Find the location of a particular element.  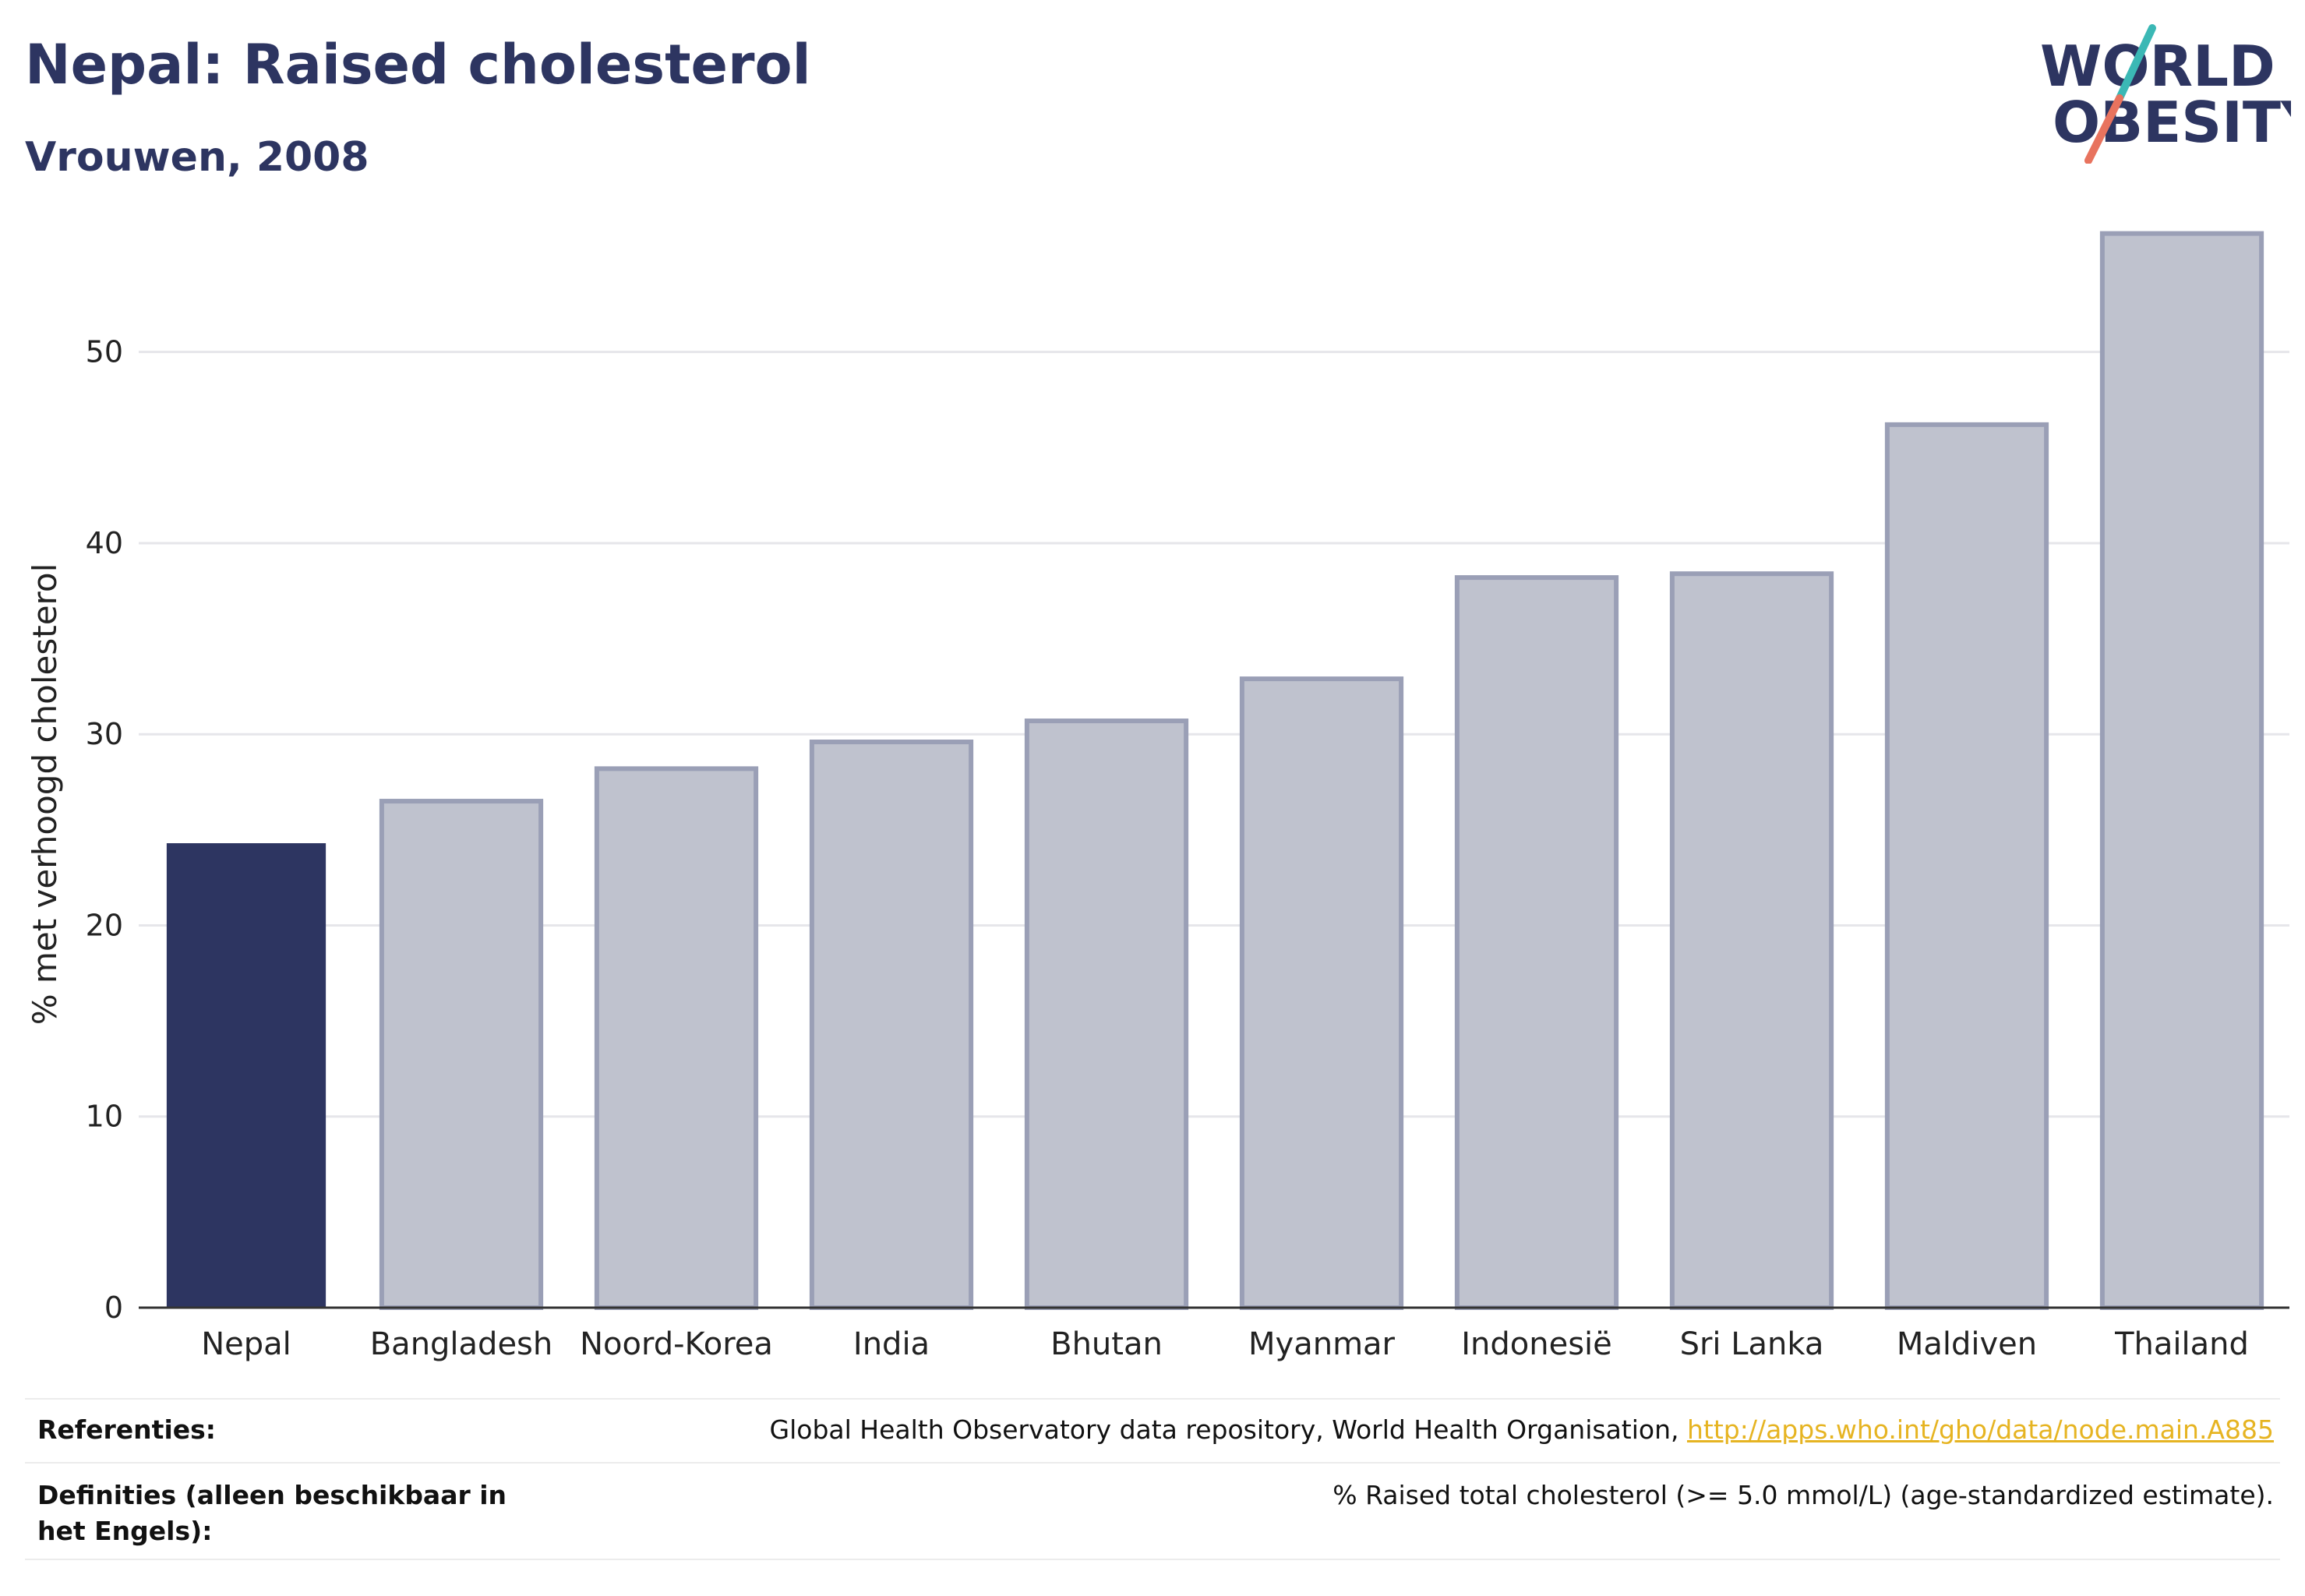

x-tick-label: Bangladesh is located at coordinates (461, 1344).